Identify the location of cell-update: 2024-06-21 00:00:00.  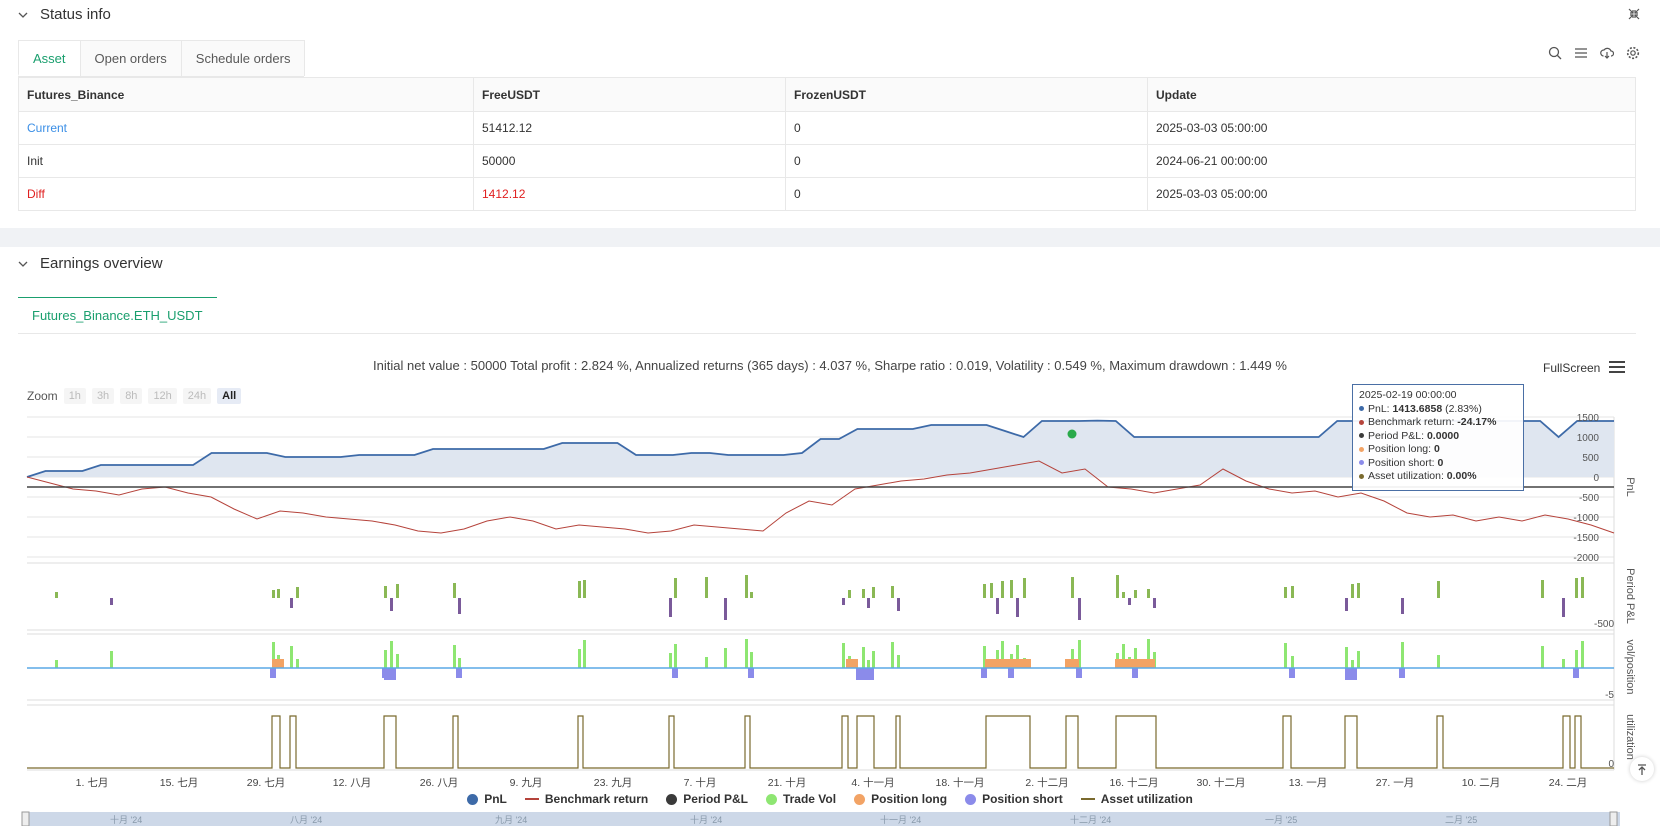
(1391, 161).